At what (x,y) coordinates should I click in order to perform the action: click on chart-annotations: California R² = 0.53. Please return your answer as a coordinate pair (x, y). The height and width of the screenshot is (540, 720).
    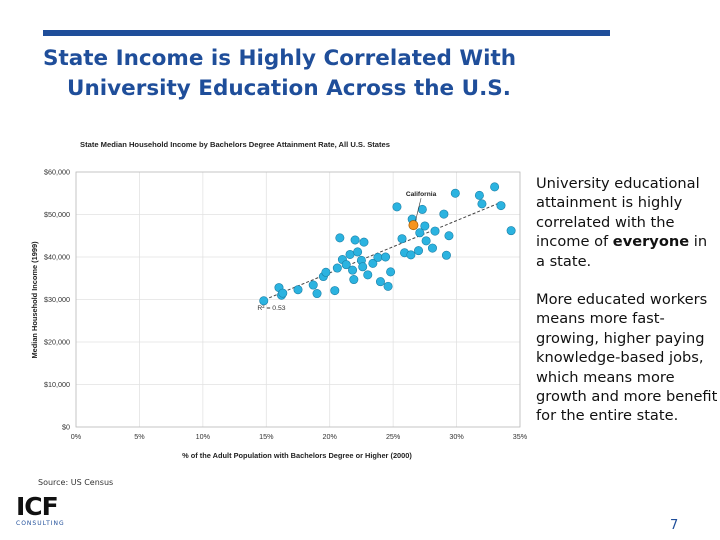
    Looking at the image, I should click on (346, 251).